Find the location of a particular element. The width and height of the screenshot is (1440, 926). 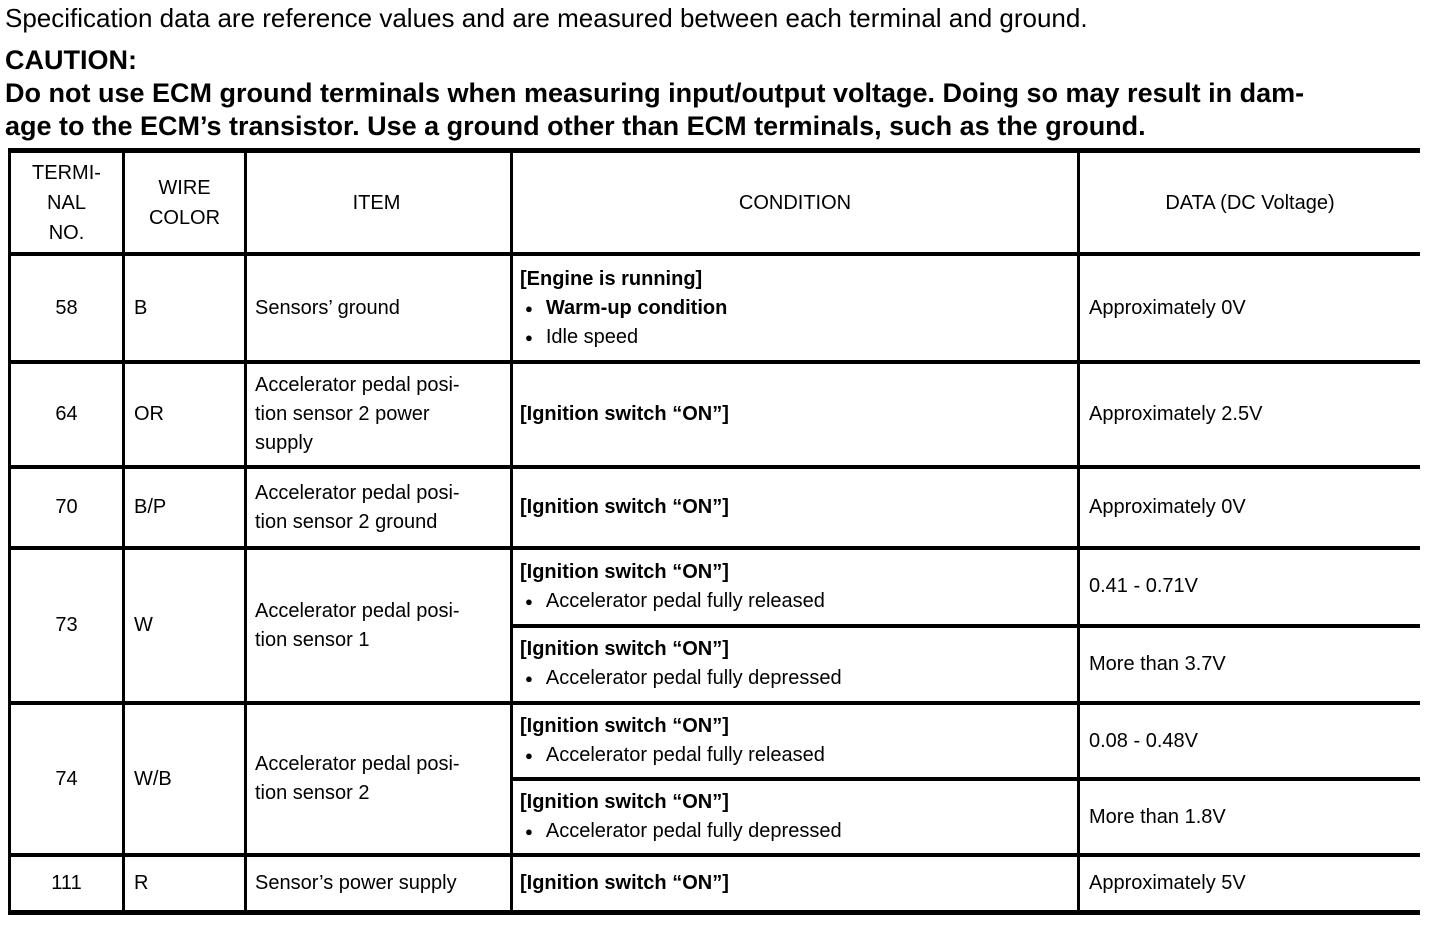

terminal-no: 111 is located at coordinates (66, 883).